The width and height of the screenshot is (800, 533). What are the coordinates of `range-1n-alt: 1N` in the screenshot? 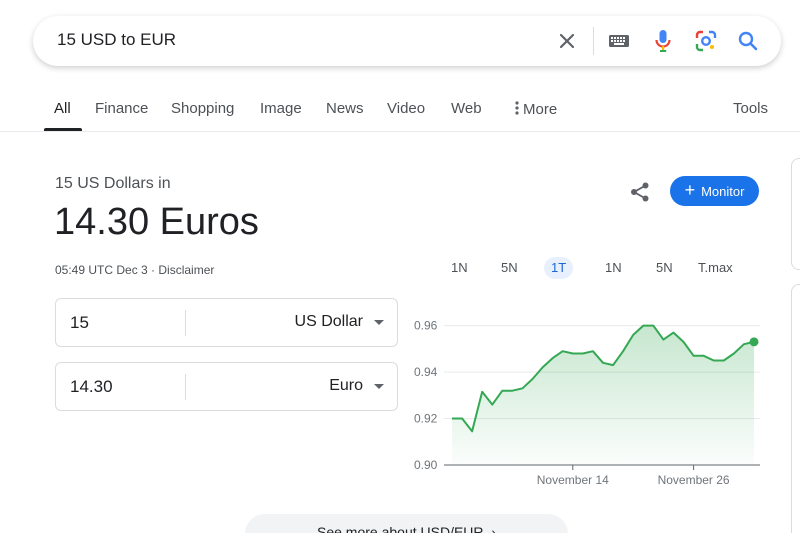 It's located at (613, 267).